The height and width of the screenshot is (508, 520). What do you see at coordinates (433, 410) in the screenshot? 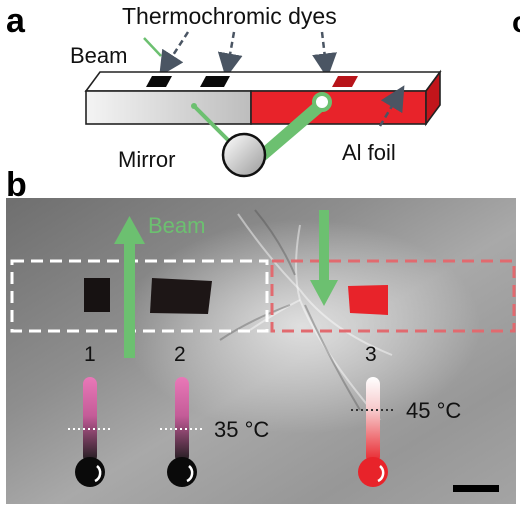
I see `thermometer-3-temp: 45 °C` at bounding box center [433, 410].